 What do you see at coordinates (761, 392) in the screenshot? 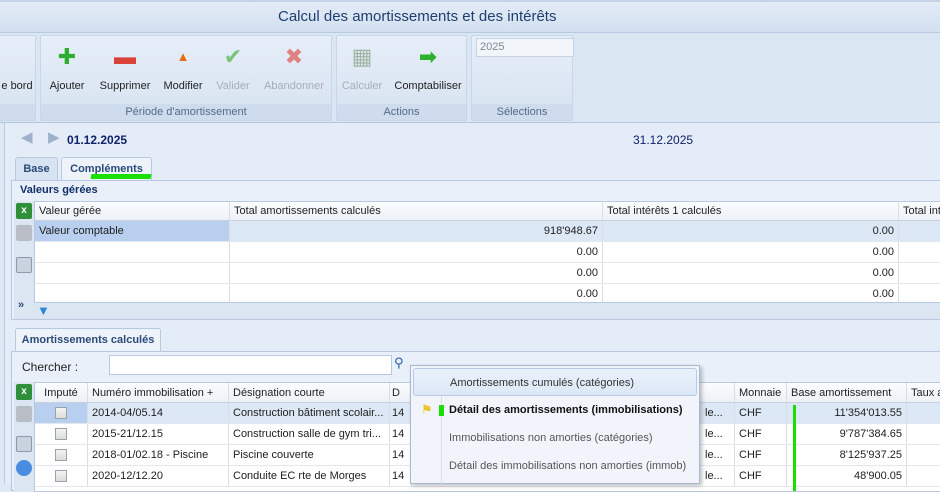
I see `column-header: Monnaie` at bounding box center [761, 392].